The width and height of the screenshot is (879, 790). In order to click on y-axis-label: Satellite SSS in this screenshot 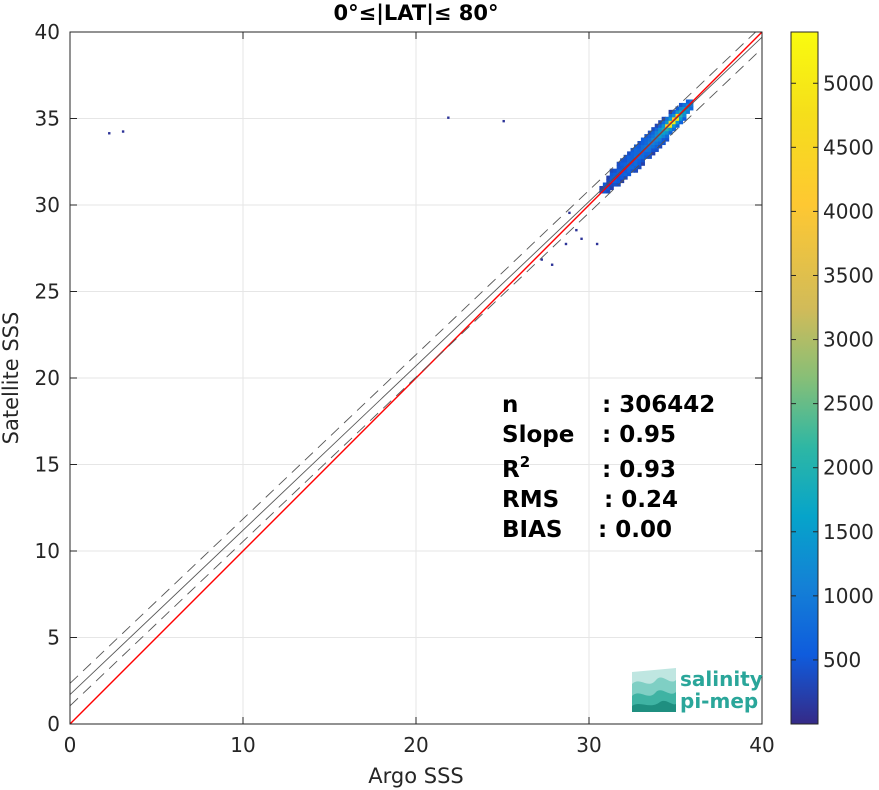, I will do `click(11, 378)`.